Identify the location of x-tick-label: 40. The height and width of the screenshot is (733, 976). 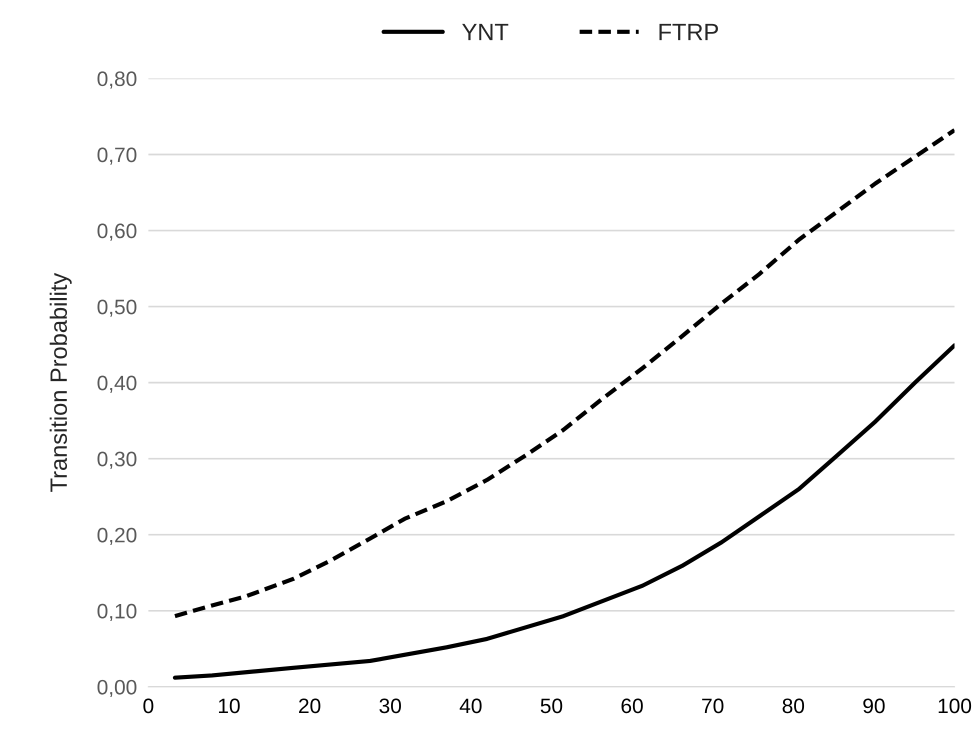
(471, 706).